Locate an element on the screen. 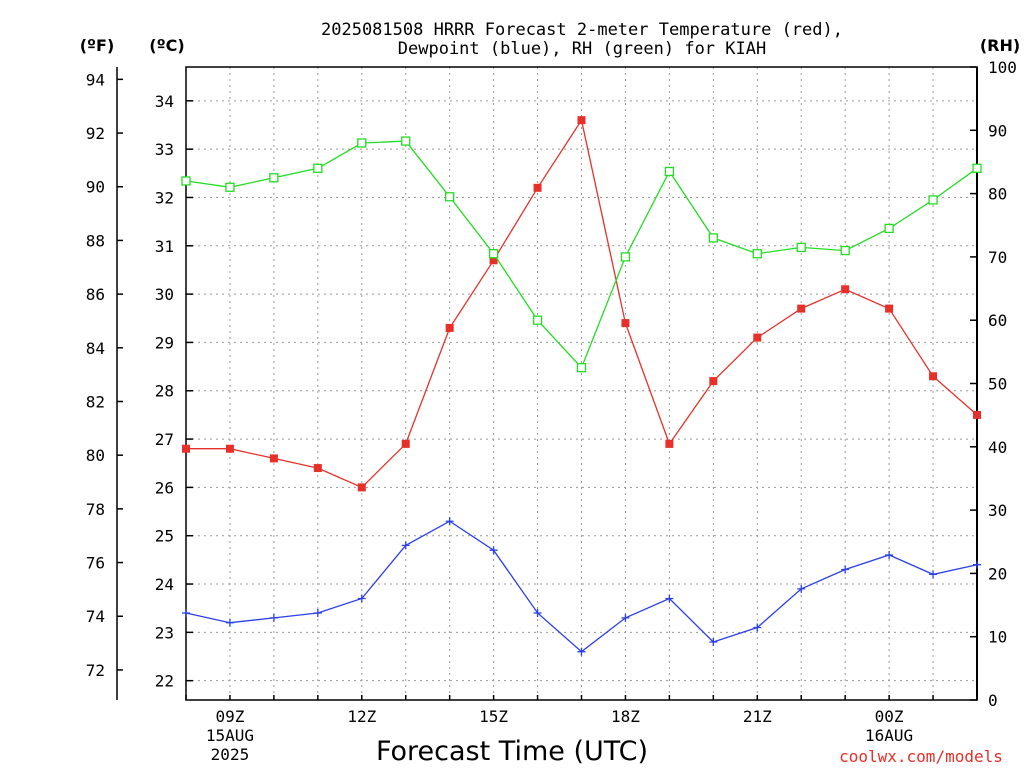 The width and height of the screenshot is (1024, 768). rh-tick-label: 0 is located at coordinates (993, 700).